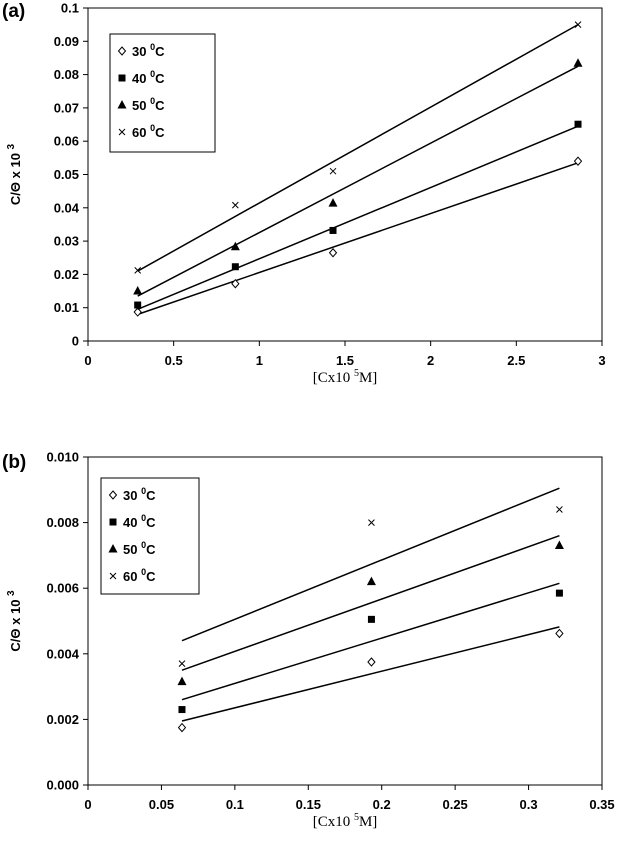 Image resolution: width=621 pixels, height=855 pixels. I want to click on legend-box, so click(162, 93).